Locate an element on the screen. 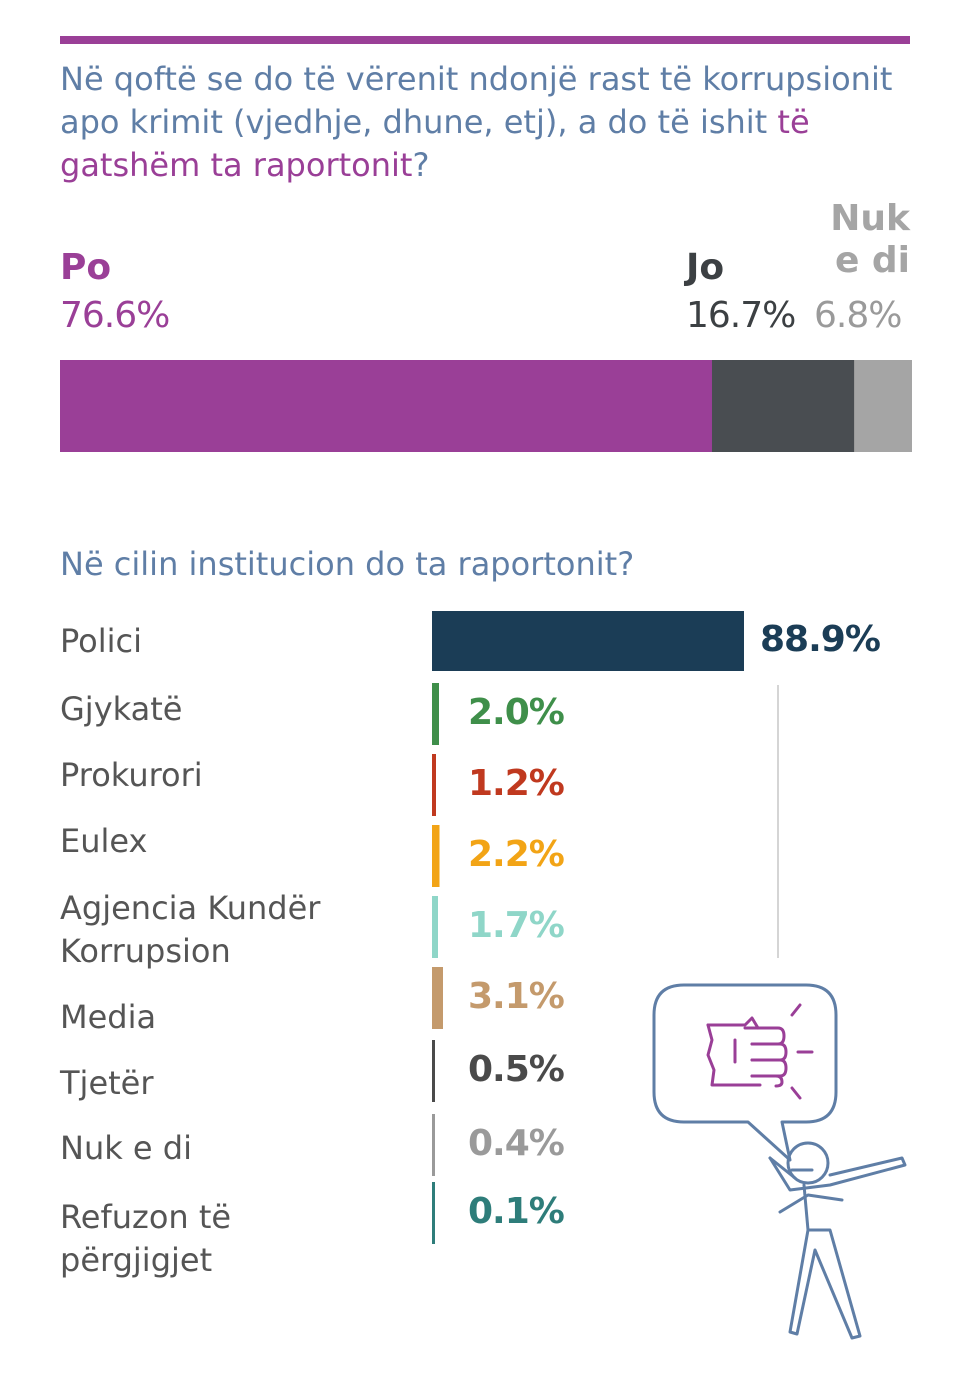  stick-figure-icon is located at coordinates (837, 1240).